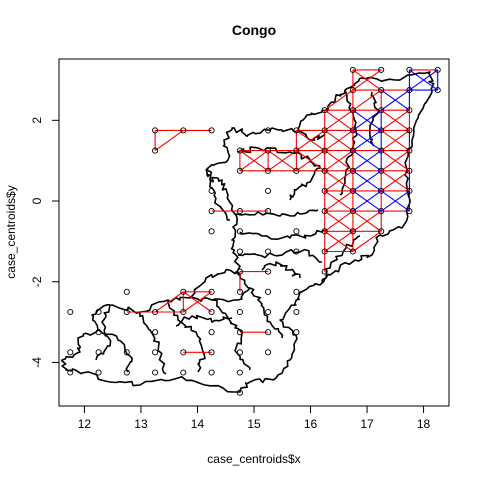 The width and height of the screenshot is (480, 480). What do you see at coordinates (254, 418) in the screenshot?
I see `x-axis: 12 13 14 15 16 17 18` at bounding box center [254, 418].